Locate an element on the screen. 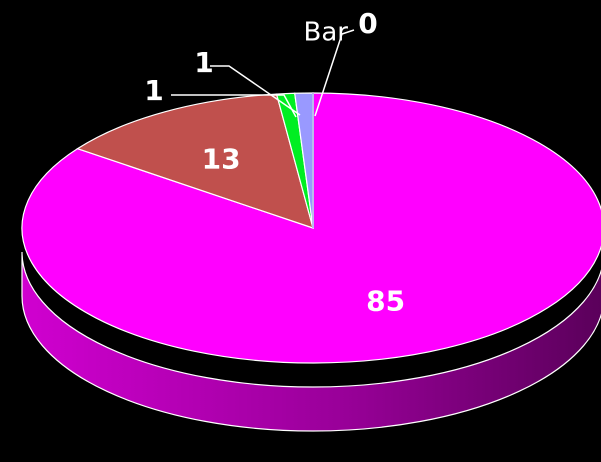  slice-value-label-3: 1 is located at coordinates (203, 62).